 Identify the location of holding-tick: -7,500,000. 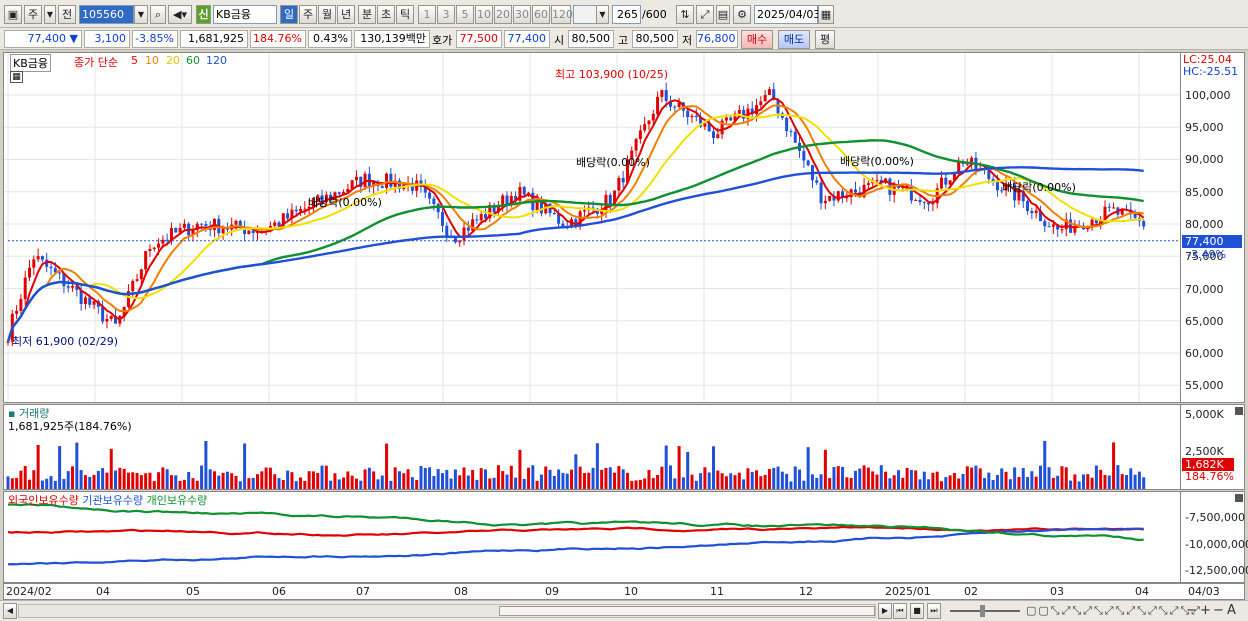
(1215, 517).